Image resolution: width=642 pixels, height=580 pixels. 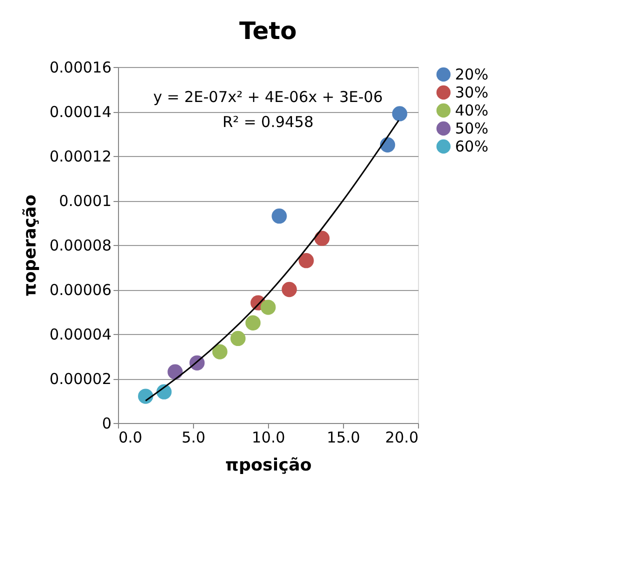 What do you see at coordinates (401, 437) in the screenshot?
I see `x-tick-label: 20.0` at bounding box center [401, 437].